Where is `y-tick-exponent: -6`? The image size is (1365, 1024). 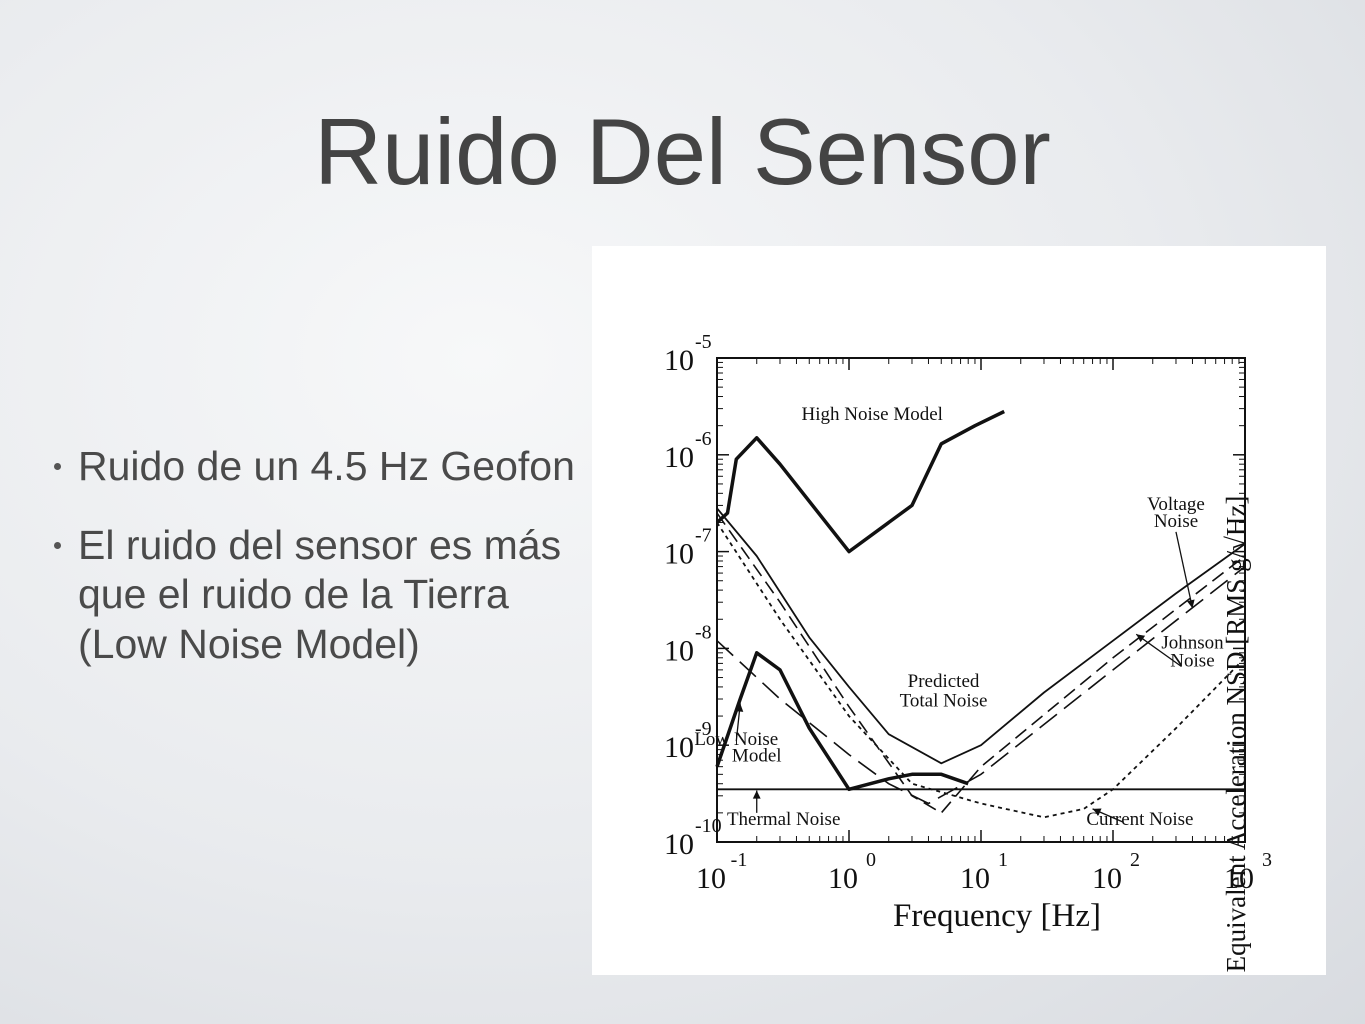 y-tick-exponent: -6 is located at coordinates (703, 439).